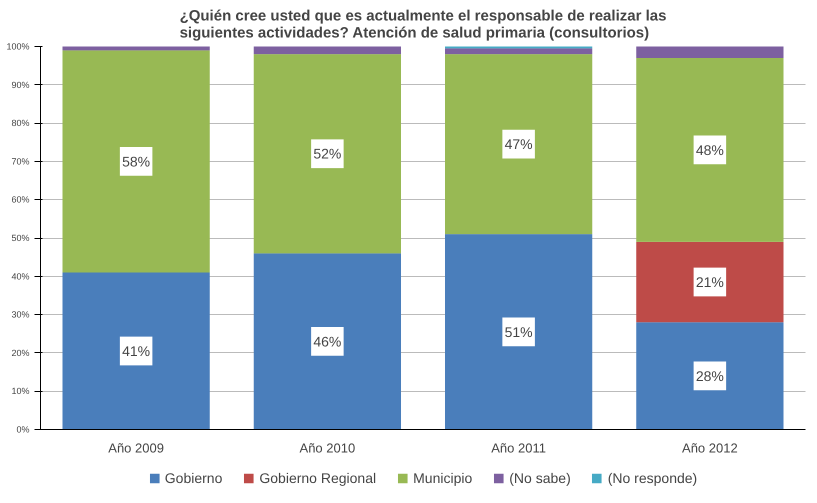 The image size is (817, 503). I want to click on legend-label: (No responde), so click(653, 478).